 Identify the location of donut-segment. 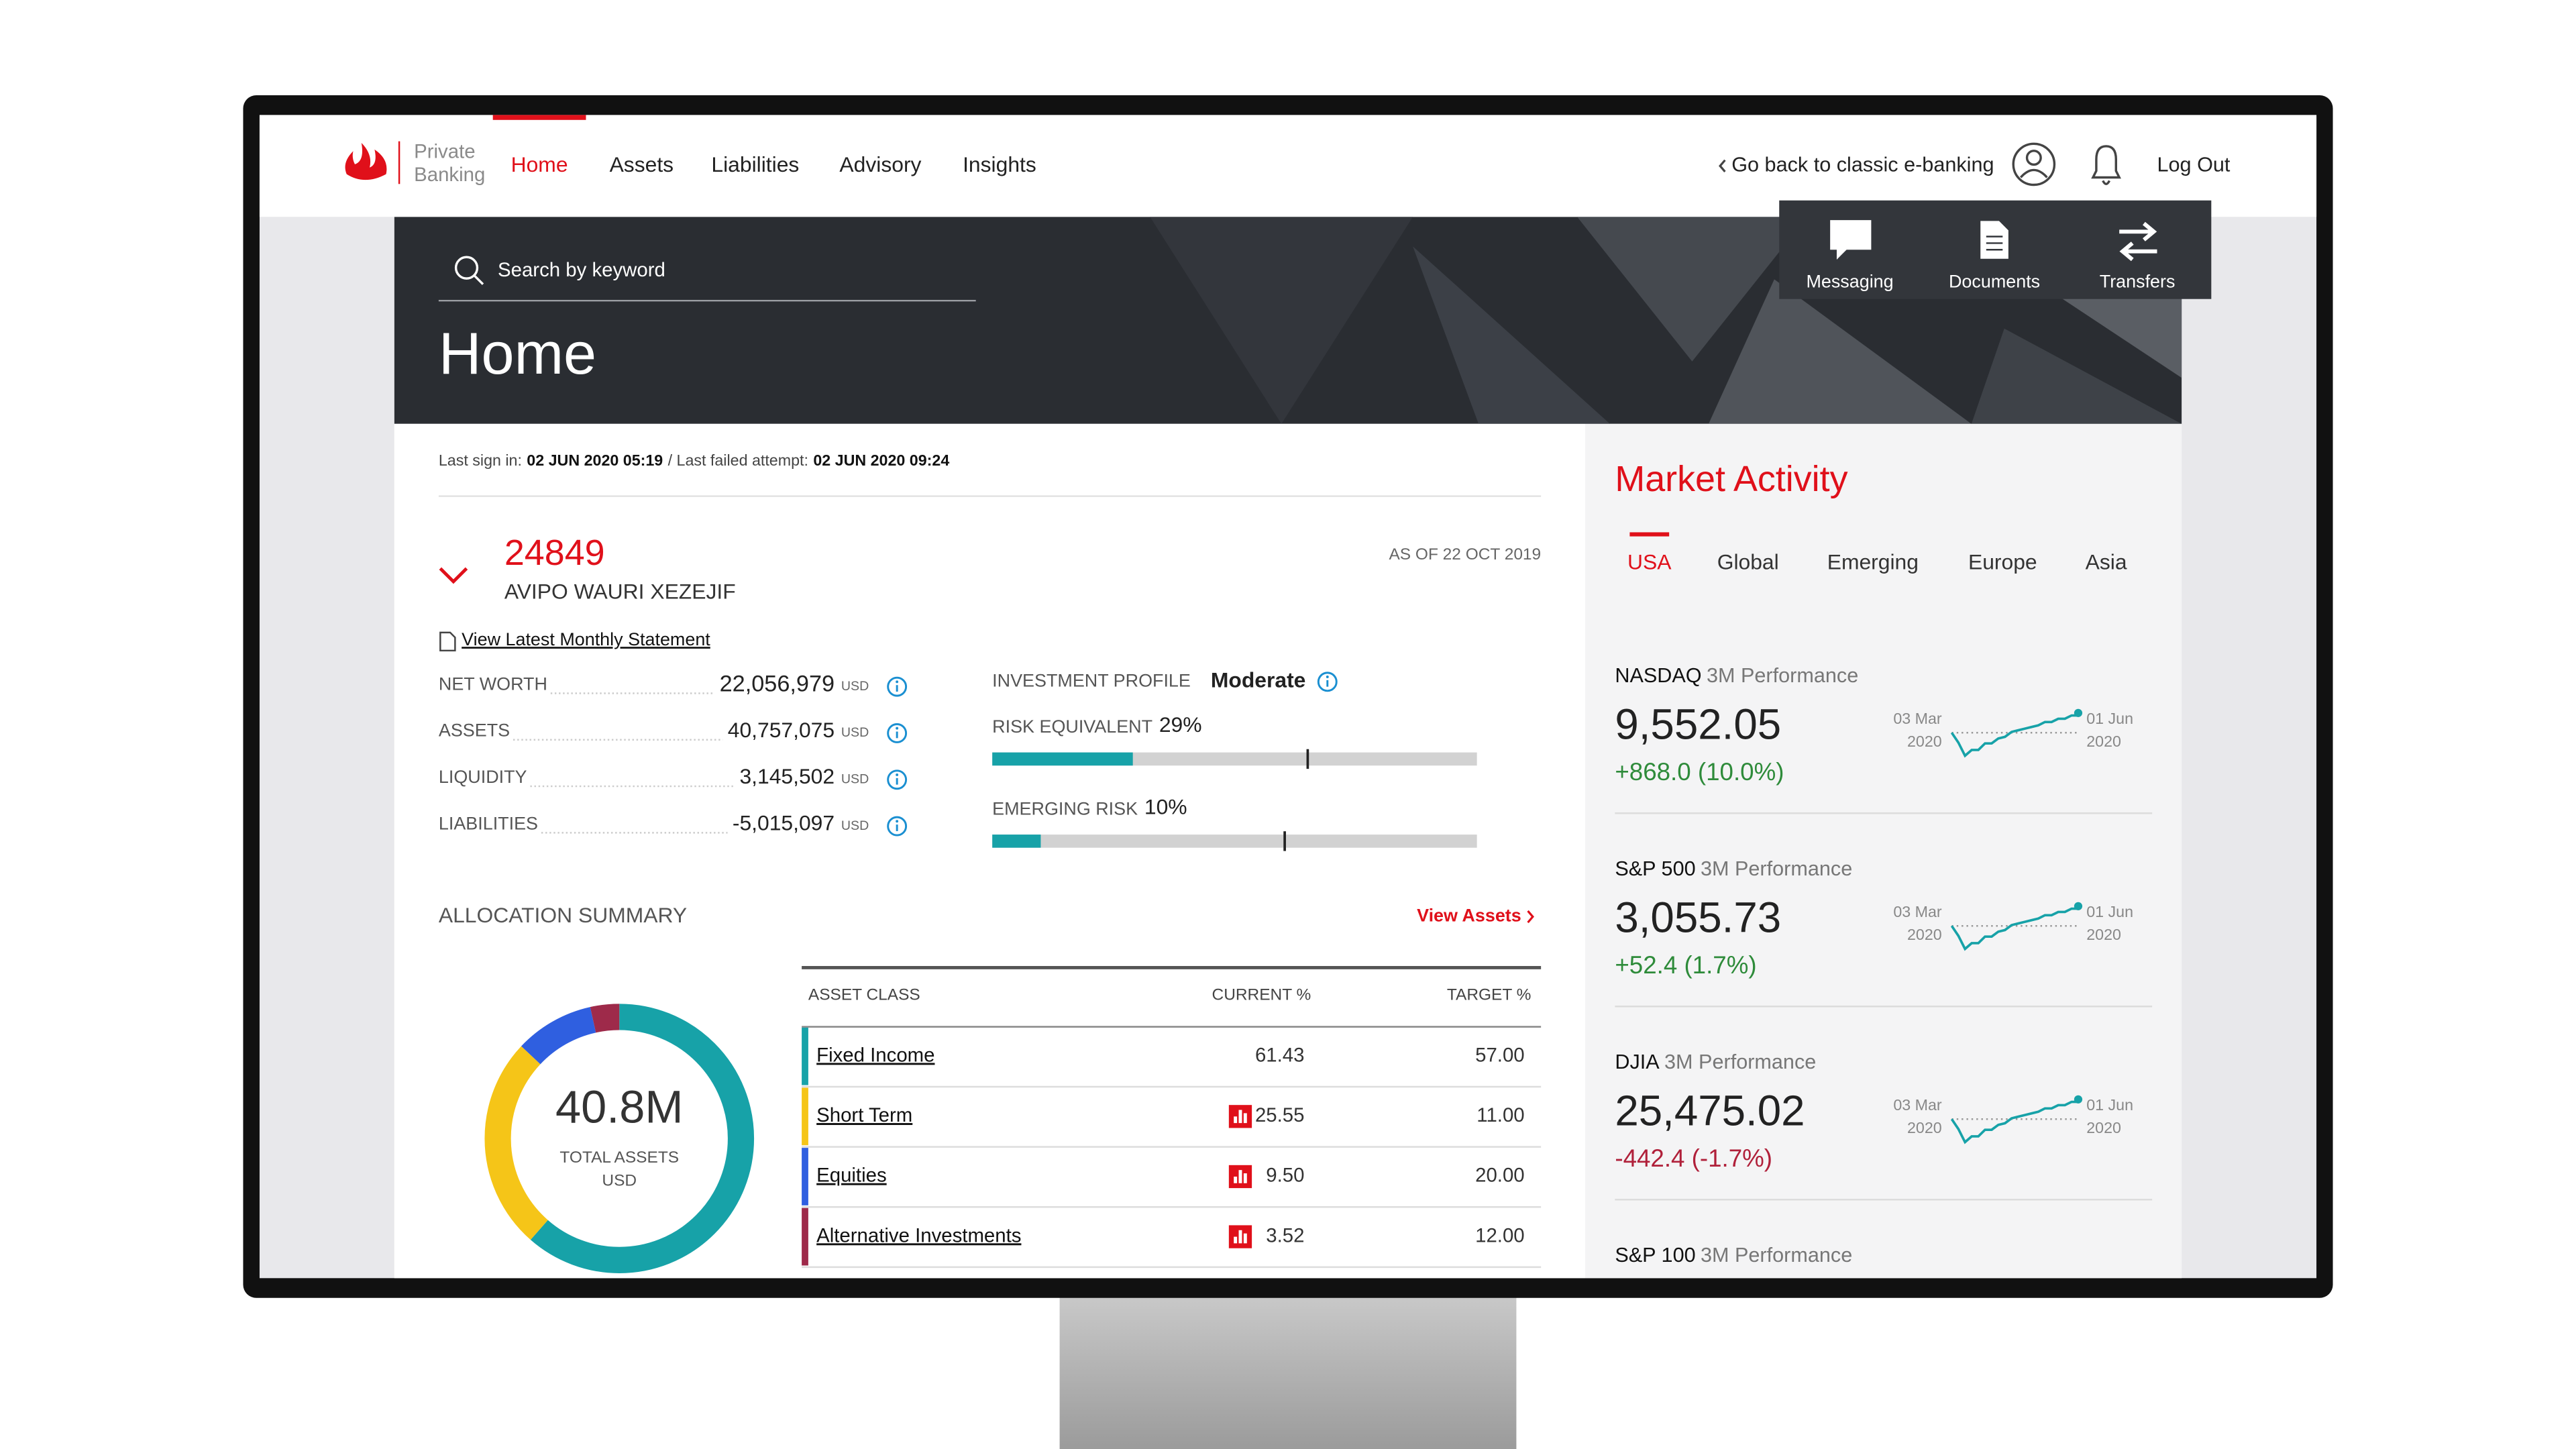
(619, 1138).